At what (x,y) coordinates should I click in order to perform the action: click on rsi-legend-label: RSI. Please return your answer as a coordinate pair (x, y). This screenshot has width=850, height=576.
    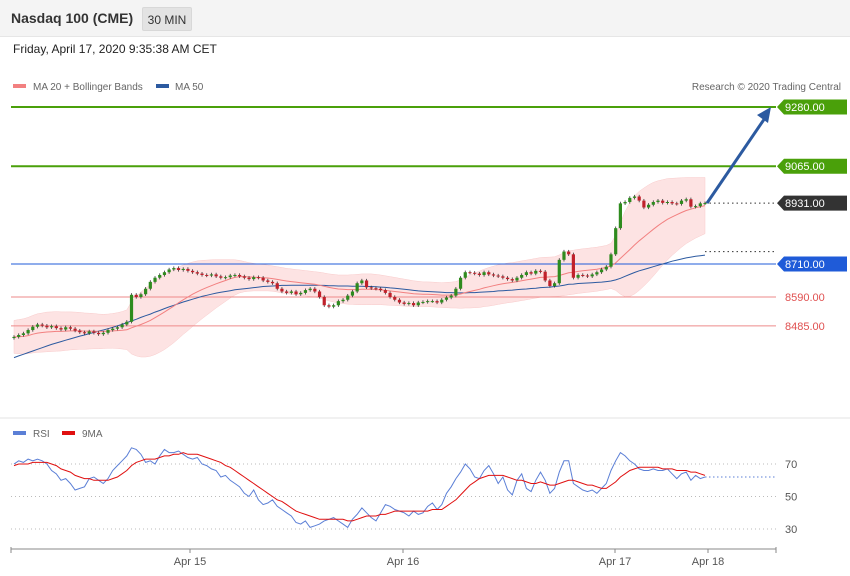
    Looking at the image, I should click on (41, 434).